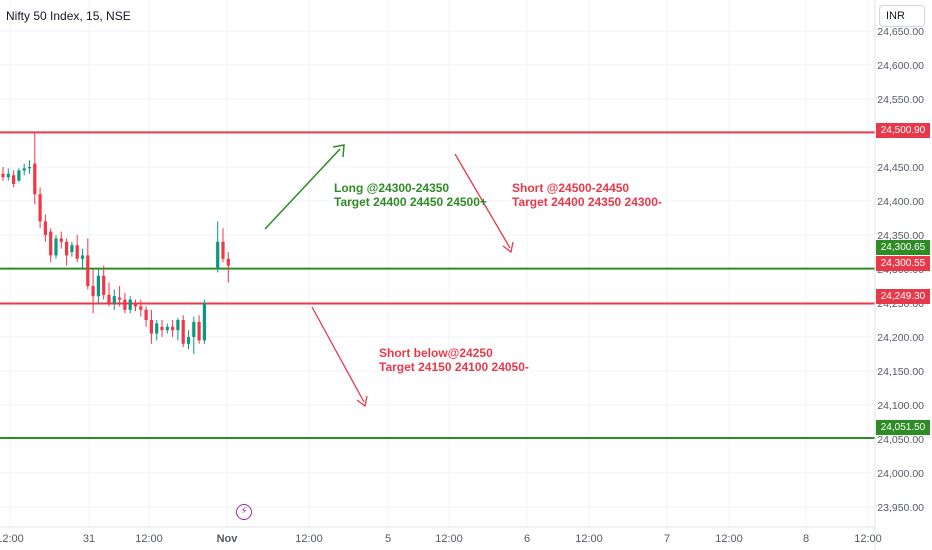 The image size is (932, 550). I want to click on price-tick-label: 23,950.00, so click(900, 508).